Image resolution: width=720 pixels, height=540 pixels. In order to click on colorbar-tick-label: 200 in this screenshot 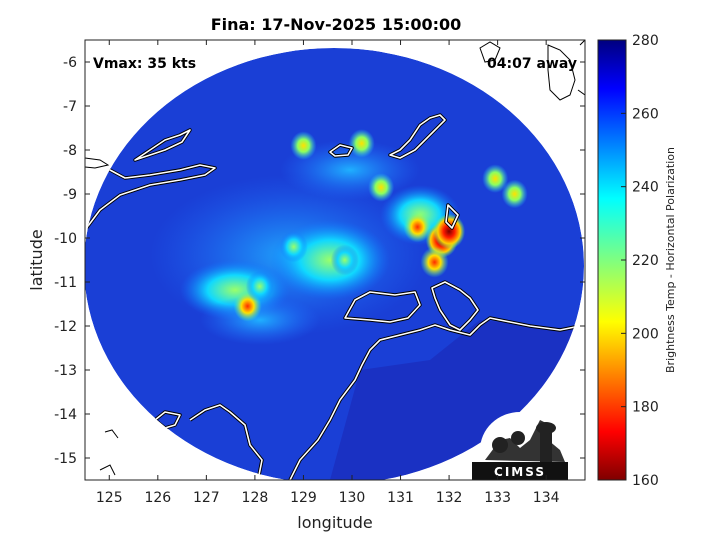, I will do `click(645, 334)`.